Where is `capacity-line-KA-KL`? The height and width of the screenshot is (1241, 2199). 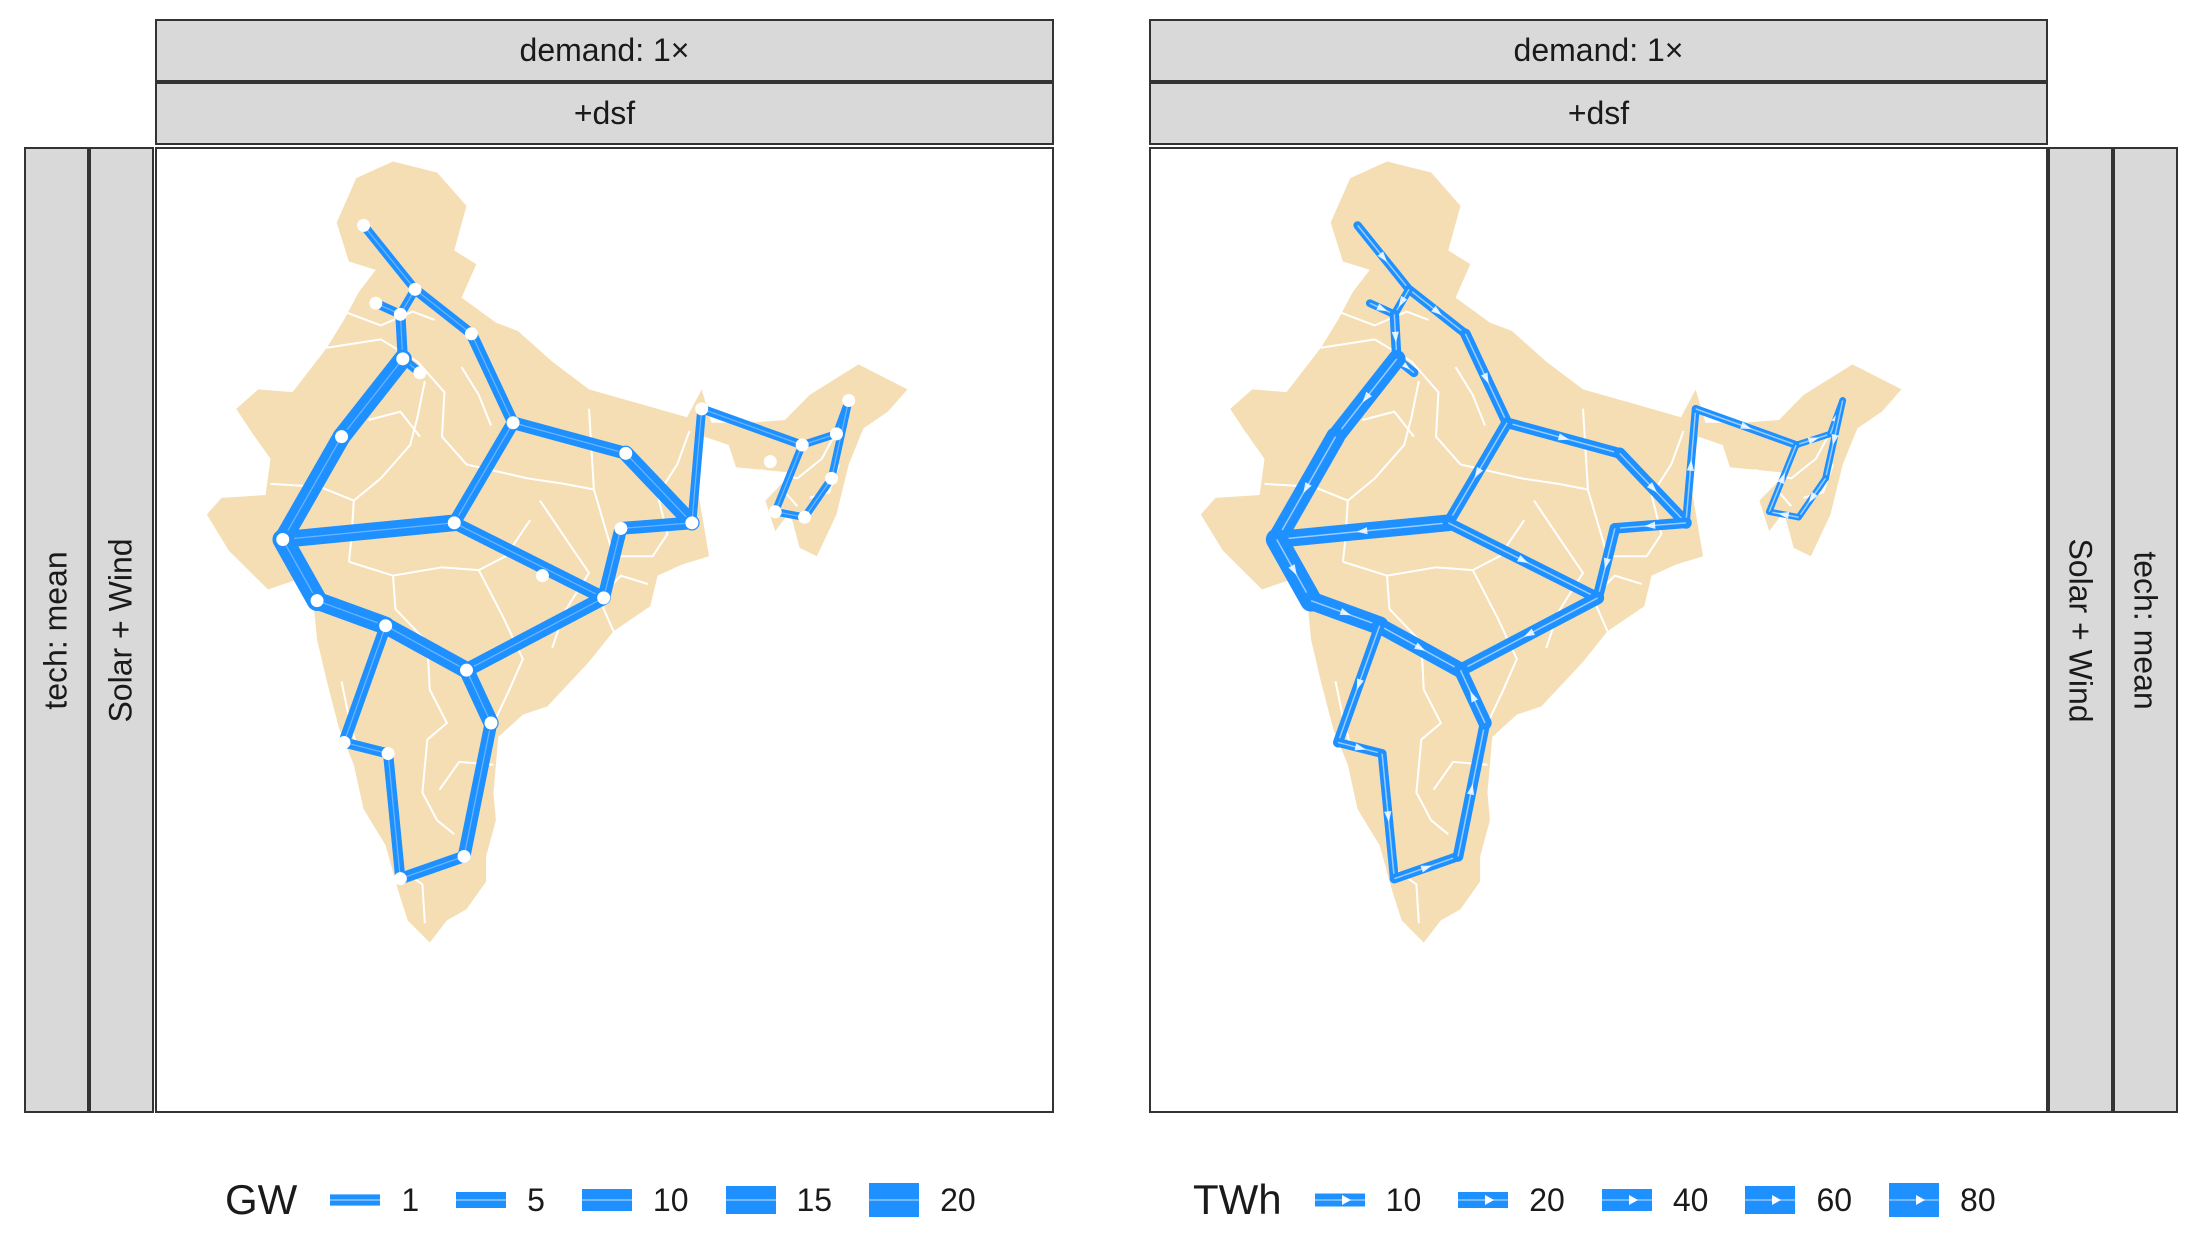
capacity-line-KA-KL is located at coordinates (394, 816).